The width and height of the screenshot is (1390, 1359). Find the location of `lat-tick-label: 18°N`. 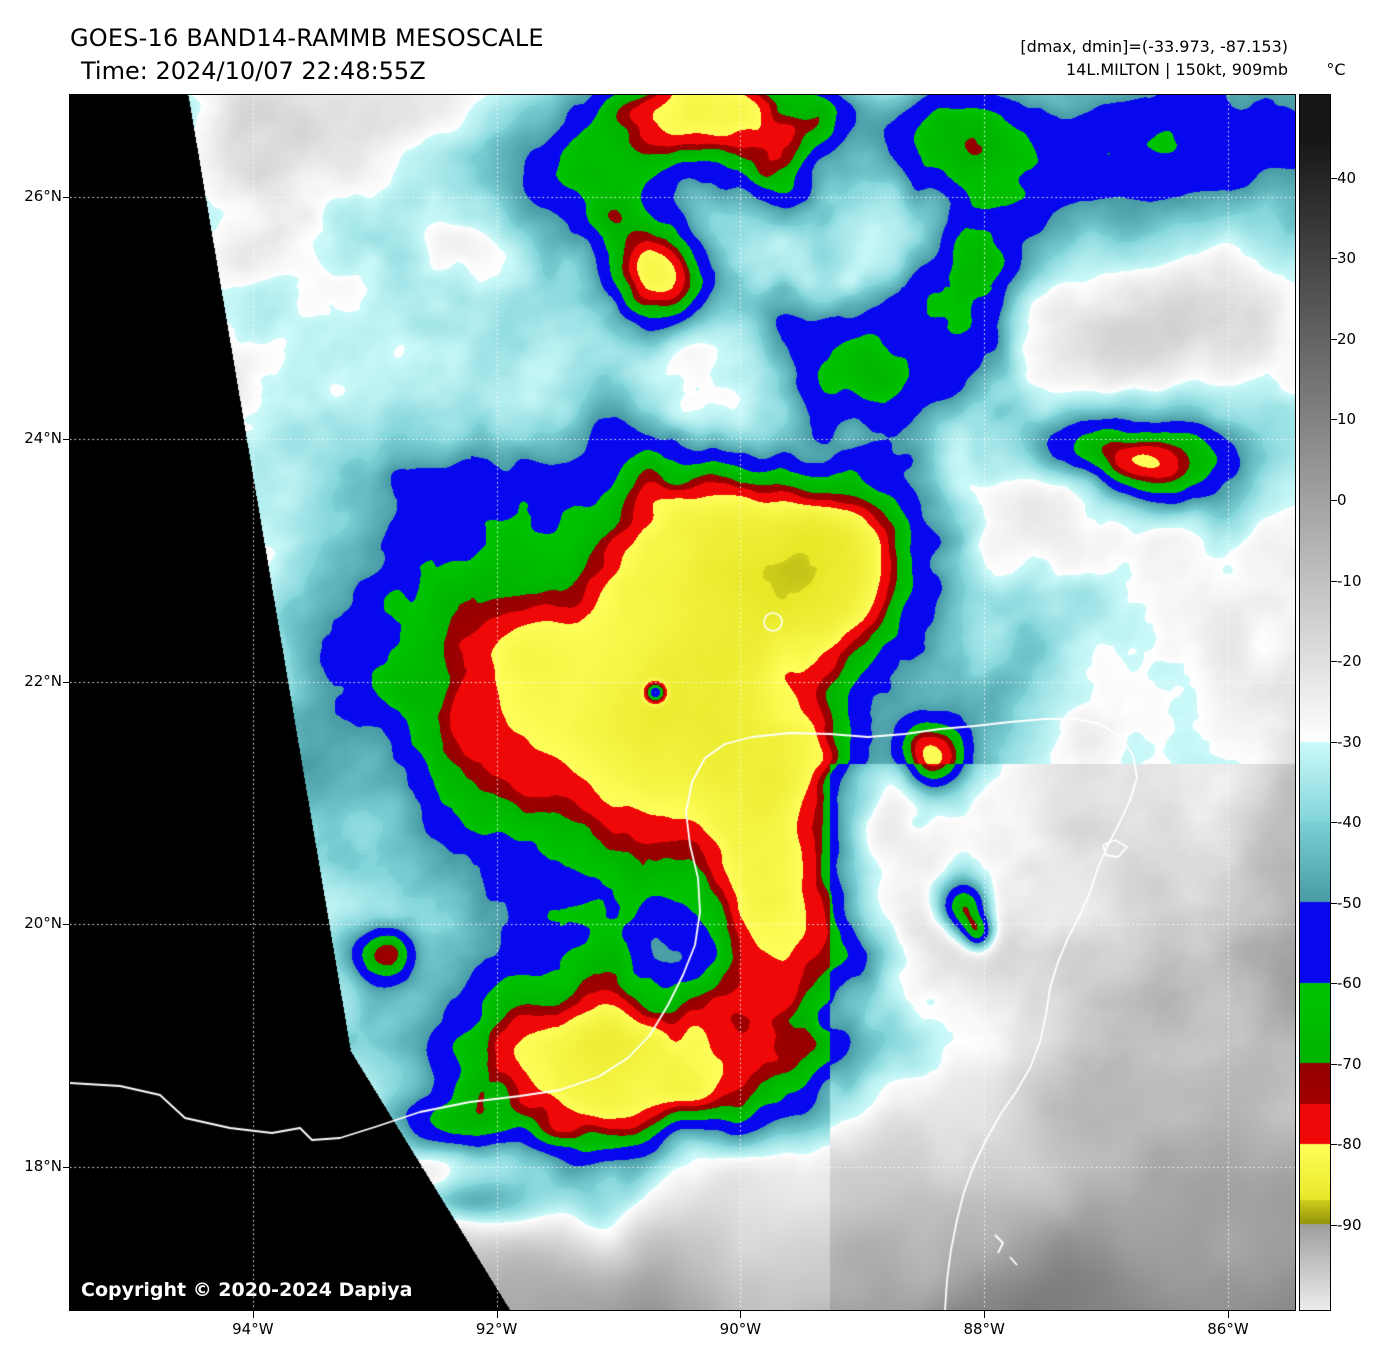

lat-tick-label: 18°N is located at coordinates (43, 1165).